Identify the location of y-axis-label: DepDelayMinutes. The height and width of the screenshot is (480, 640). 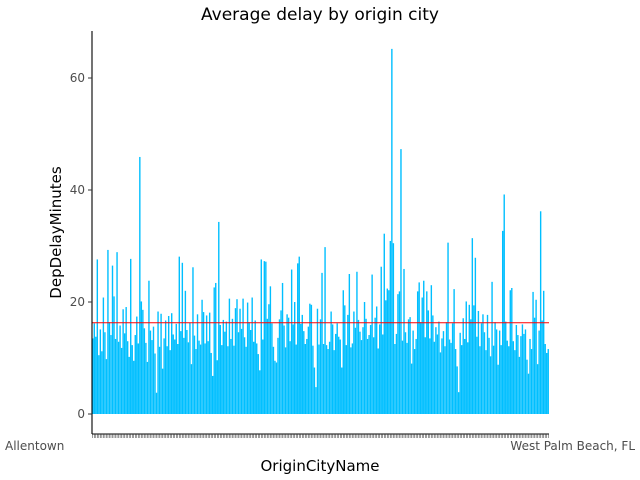
(56, 232).